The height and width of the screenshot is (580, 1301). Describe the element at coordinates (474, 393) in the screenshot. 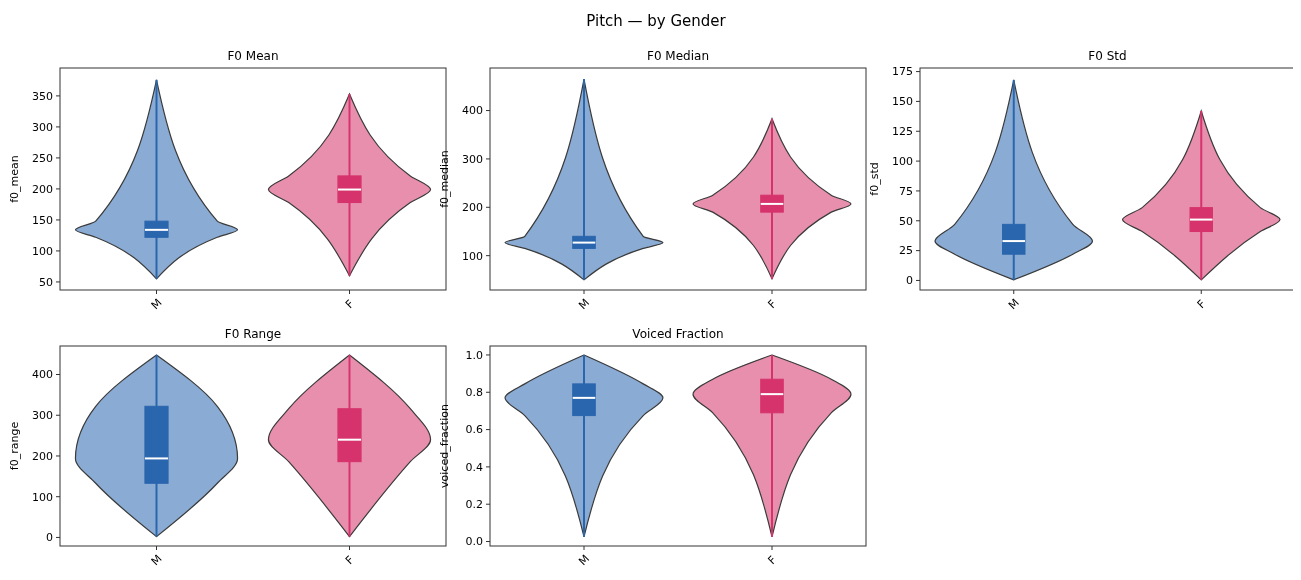

I see `y-tick-label: 0.8` at that location.